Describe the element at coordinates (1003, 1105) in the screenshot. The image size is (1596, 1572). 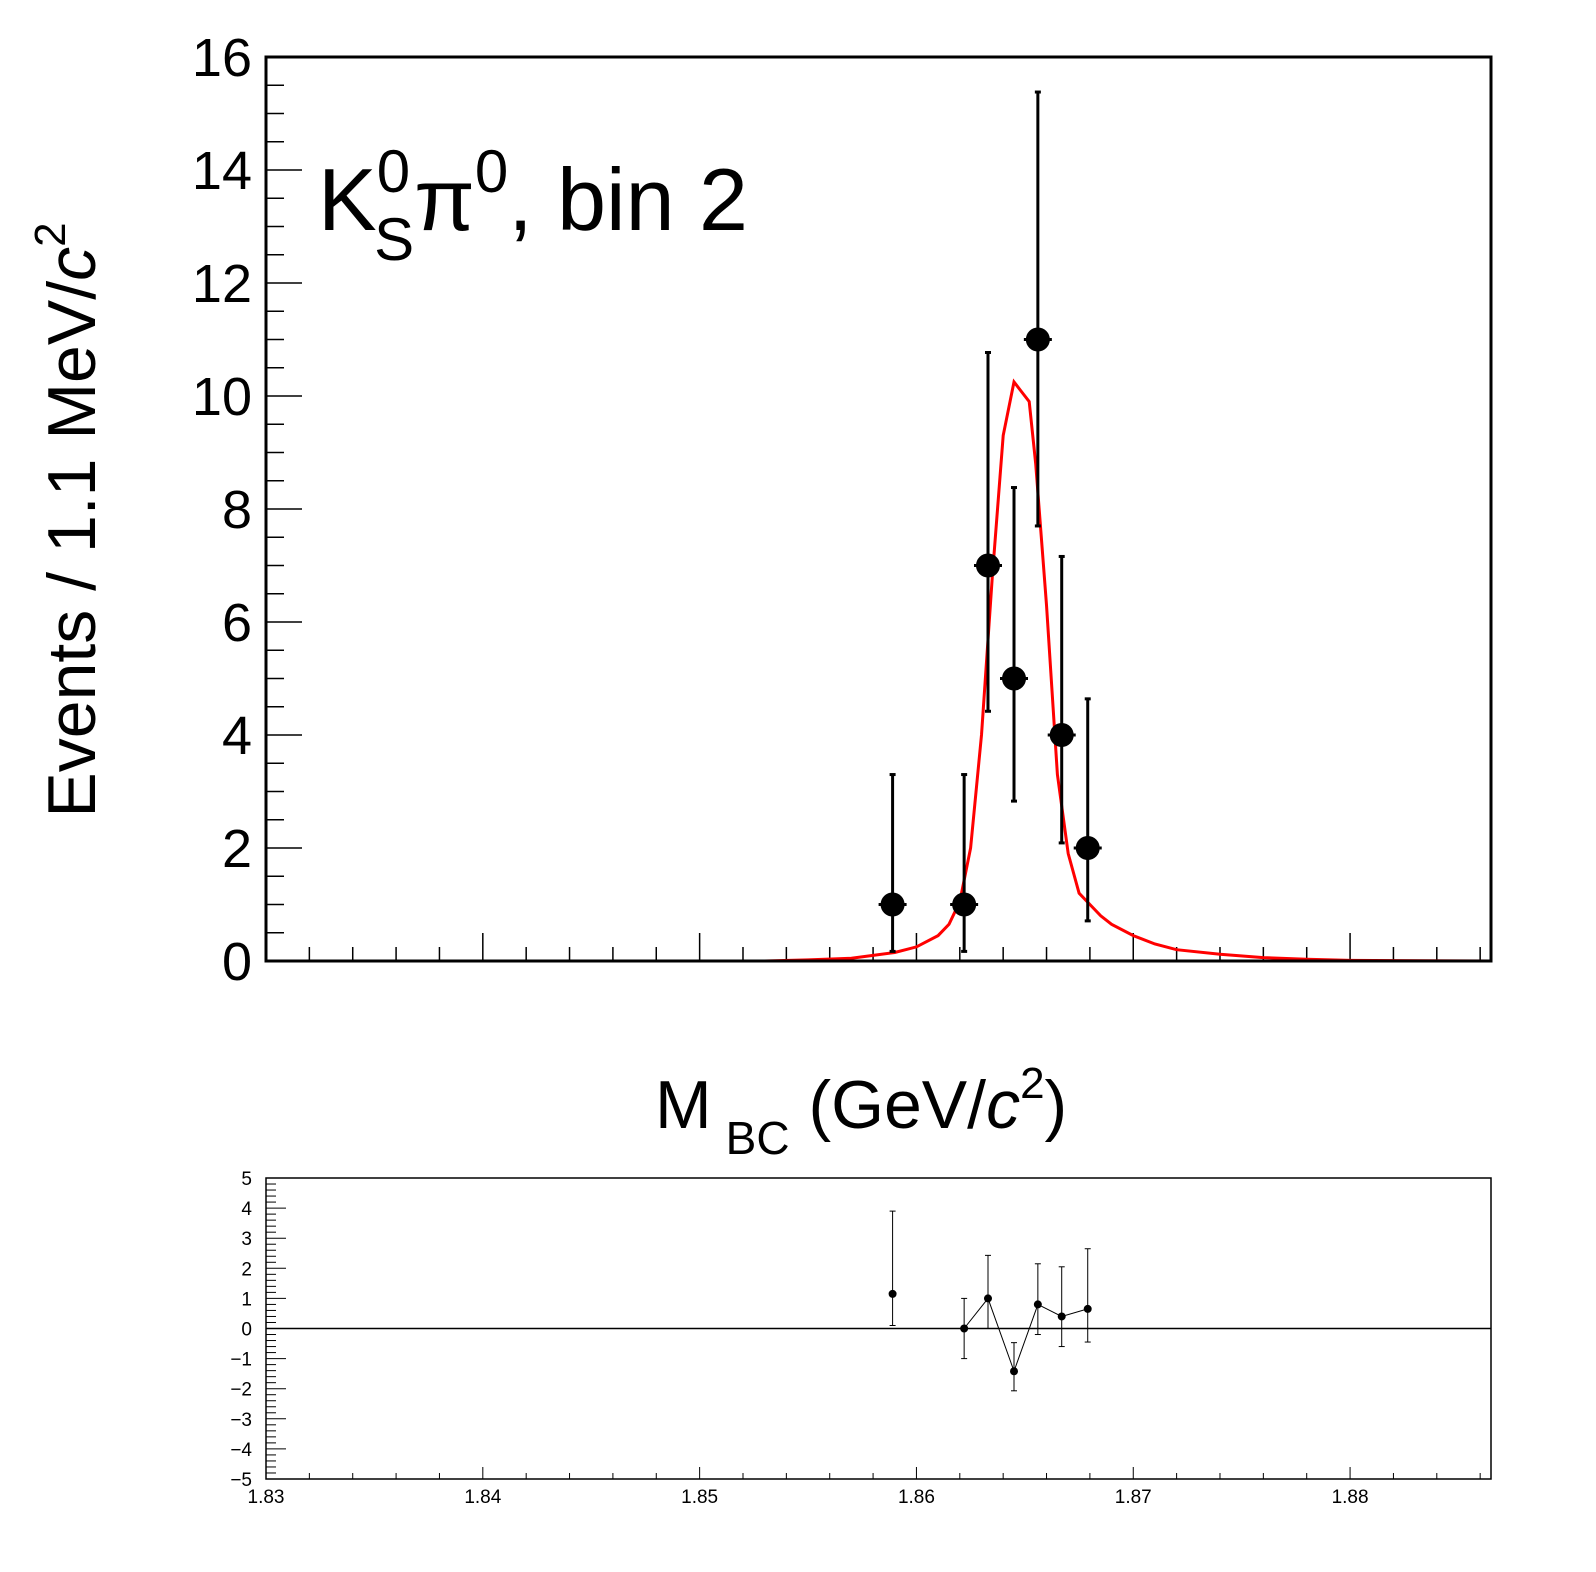
I see `x-axis-label-italic: c` at that location.